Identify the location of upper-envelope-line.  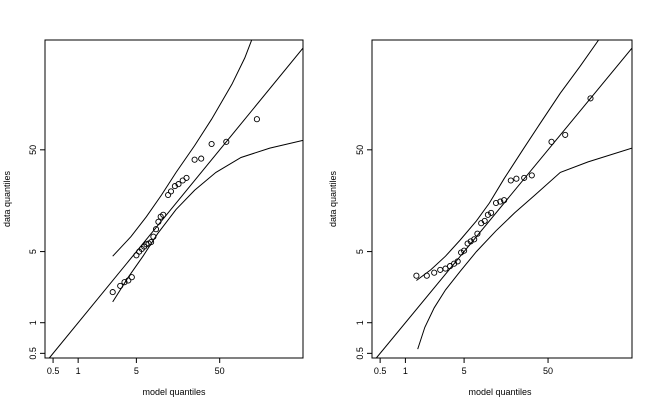
(182, 148).